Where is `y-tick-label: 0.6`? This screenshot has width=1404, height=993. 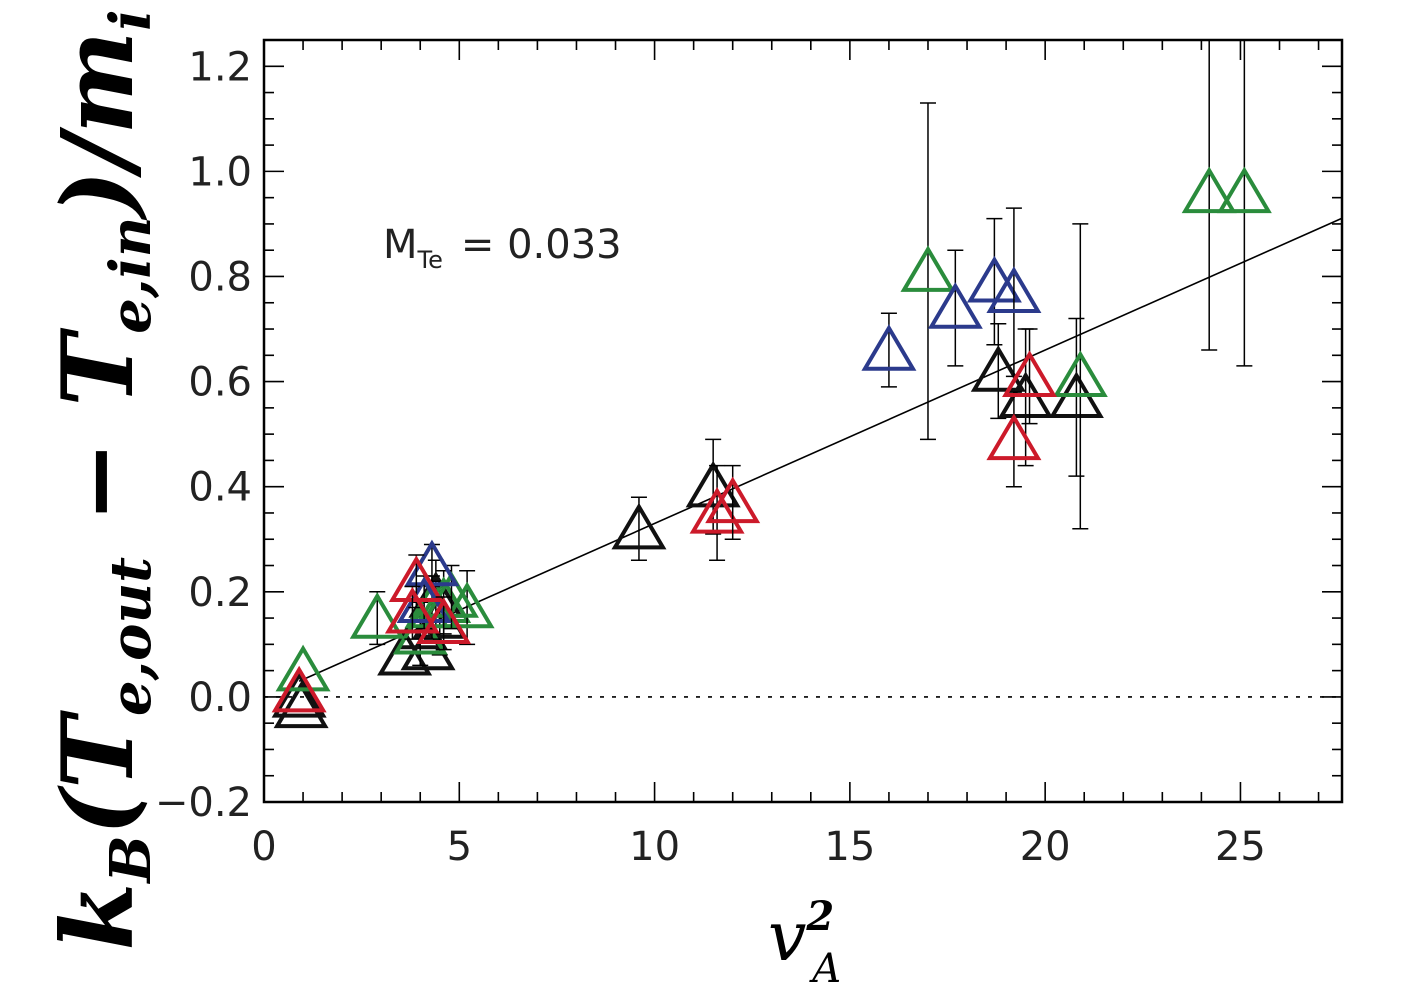 y-tick-label: 0.6 is located at coordinates (220, 383).